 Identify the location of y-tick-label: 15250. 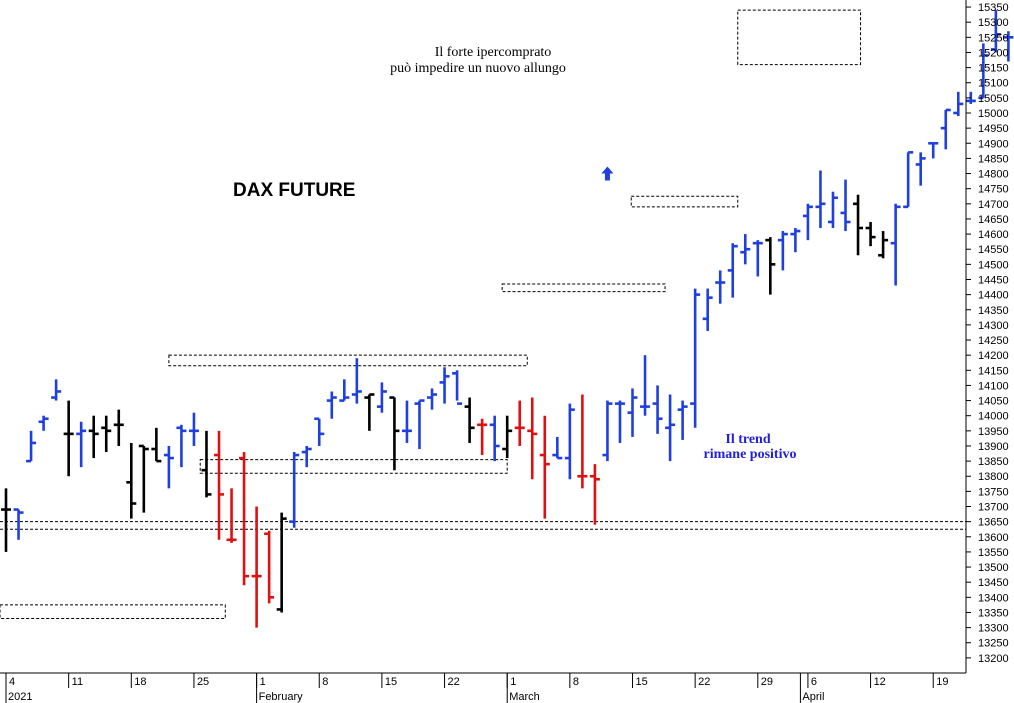
(993, 38).